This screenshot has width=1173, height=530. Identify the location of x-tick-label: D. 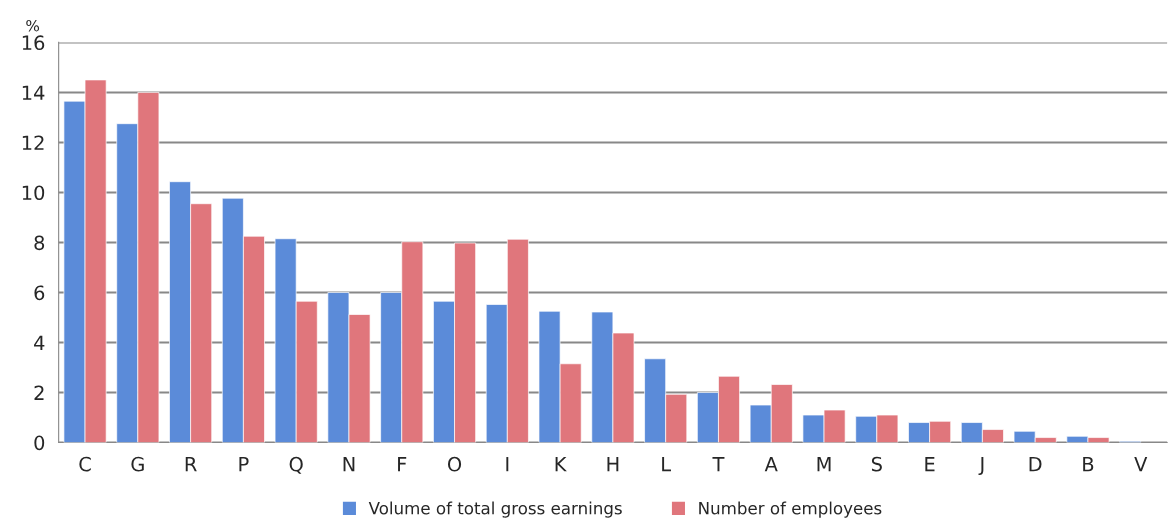
(1035, 464).